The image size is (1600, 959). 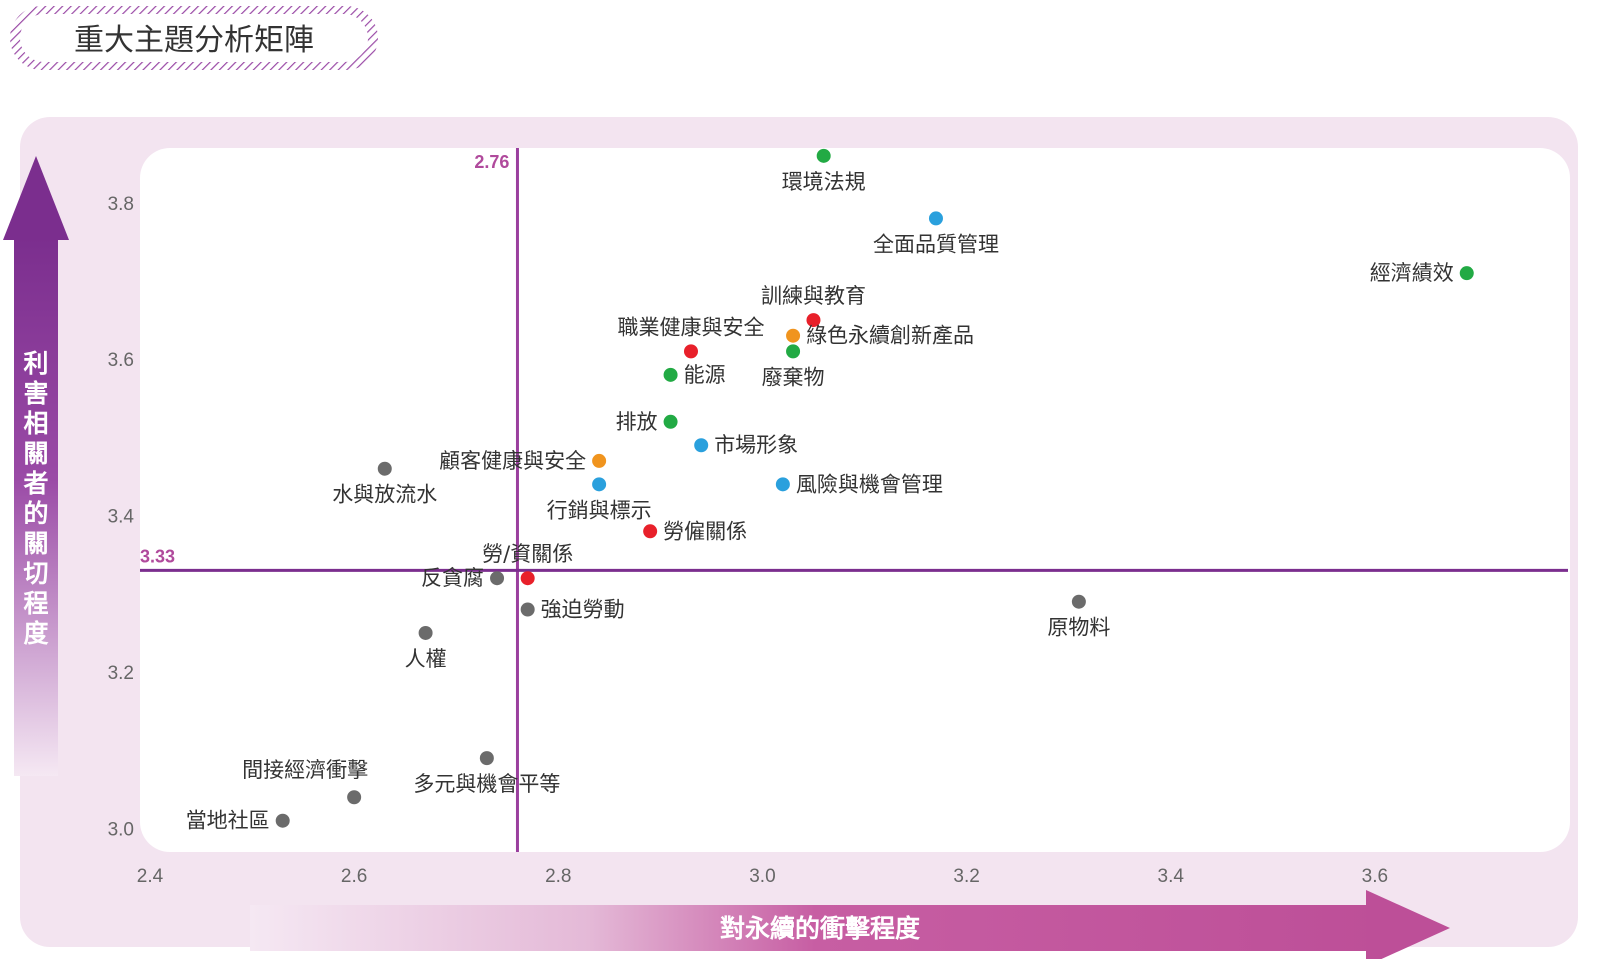 I want to click on data-point: 能源, so click(x=694, y=375).